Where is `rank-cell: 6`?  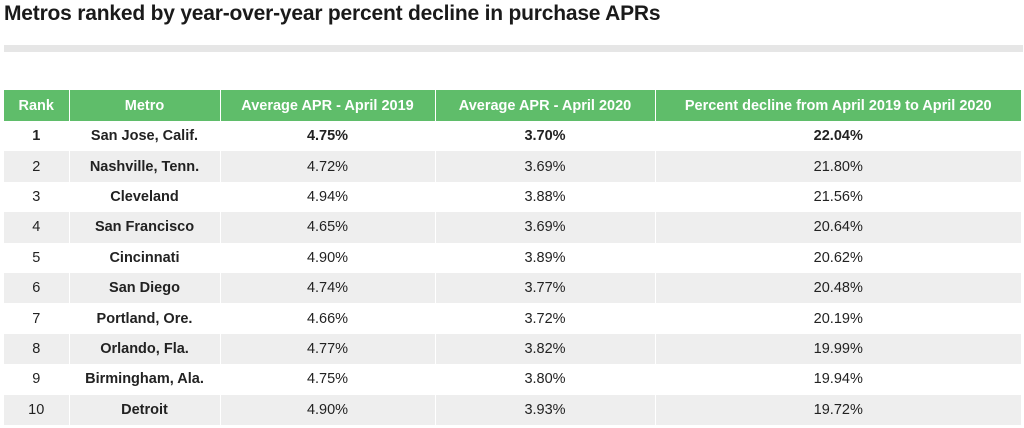
rank-cell: 6 is located at coordinates (36, 288).